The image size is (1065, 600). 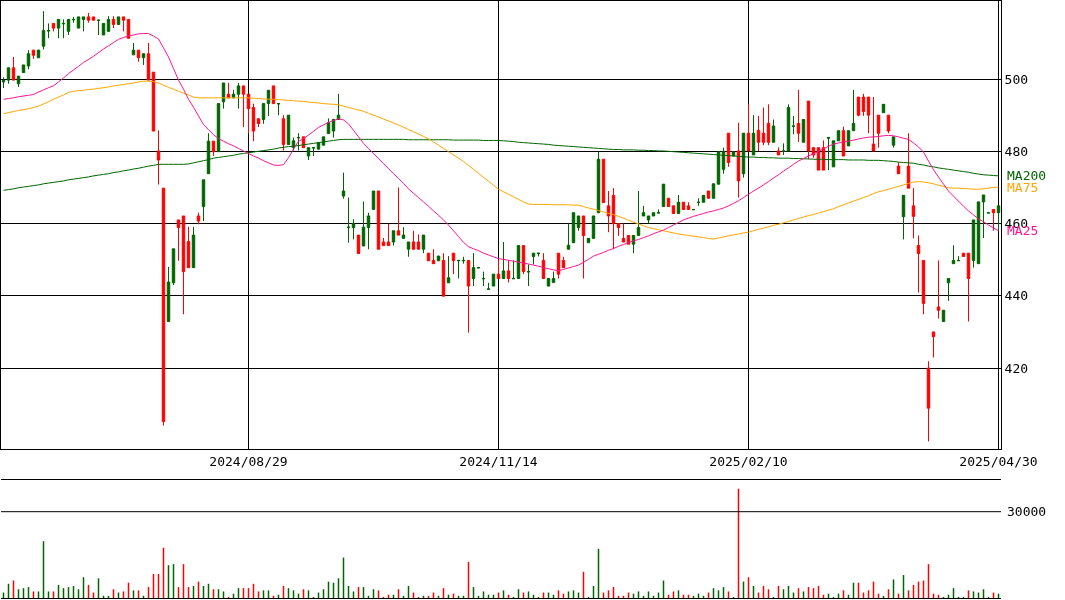 What do you see at coordinates (748, 461) in the screenshot?
I see `x-tick-label: 2025/02/10` at bounding box center [748, 461].